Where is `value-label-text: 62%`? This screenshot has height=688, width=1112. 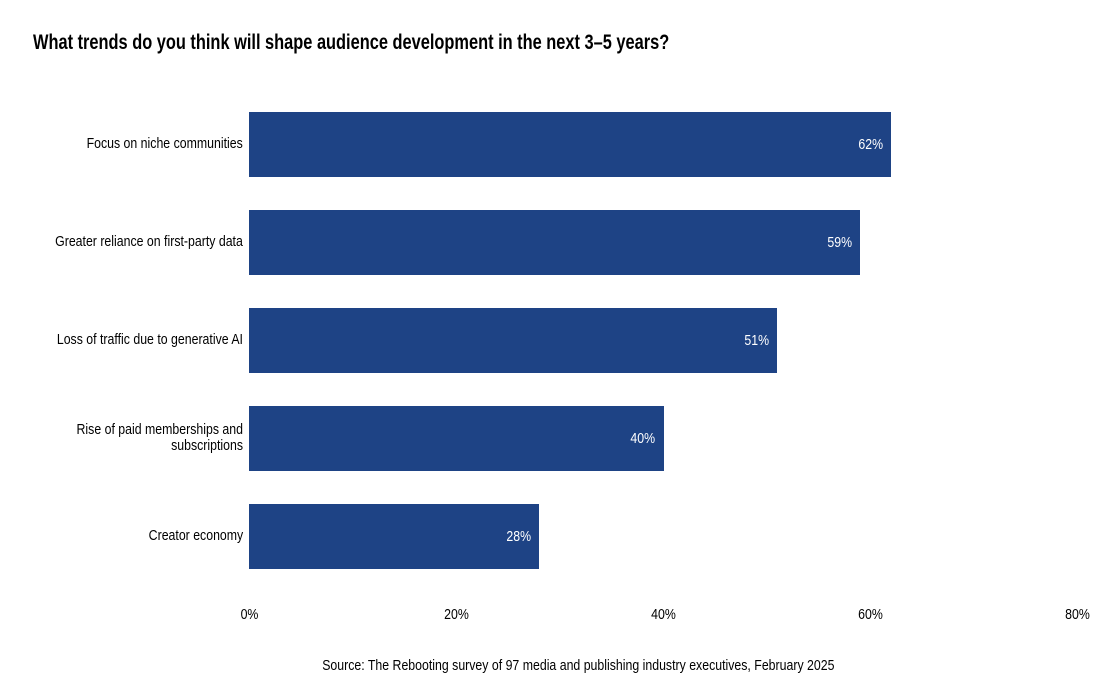 value-label-text: 62% is located at coordinates (871, 144).